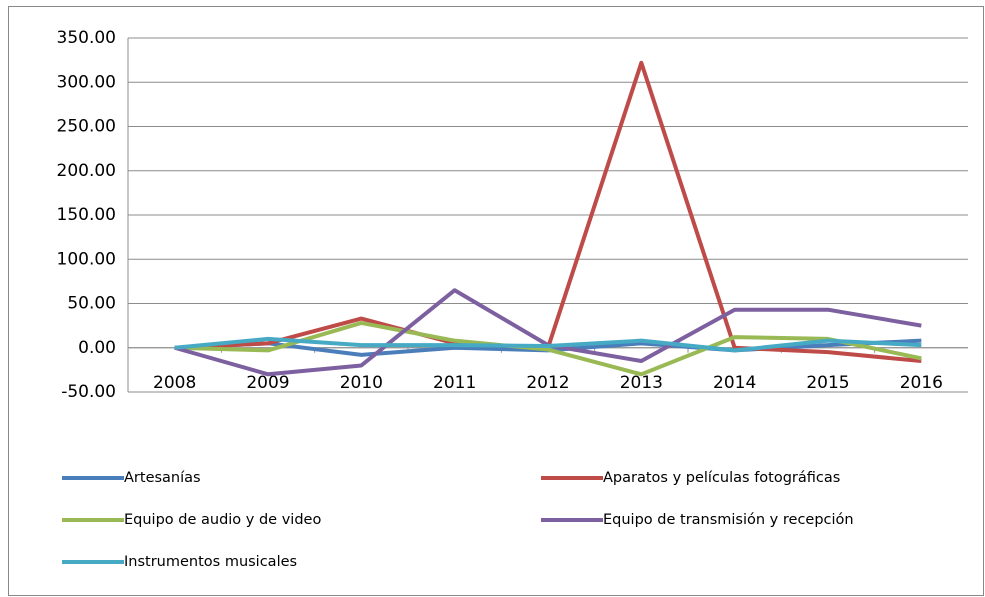 This screenshot has height=597, width=985. What do you see at coordinates (222, 520) in the screenshot?
I see `legend-label: Equipo de audio y de video` at bounding box center [222, 520].